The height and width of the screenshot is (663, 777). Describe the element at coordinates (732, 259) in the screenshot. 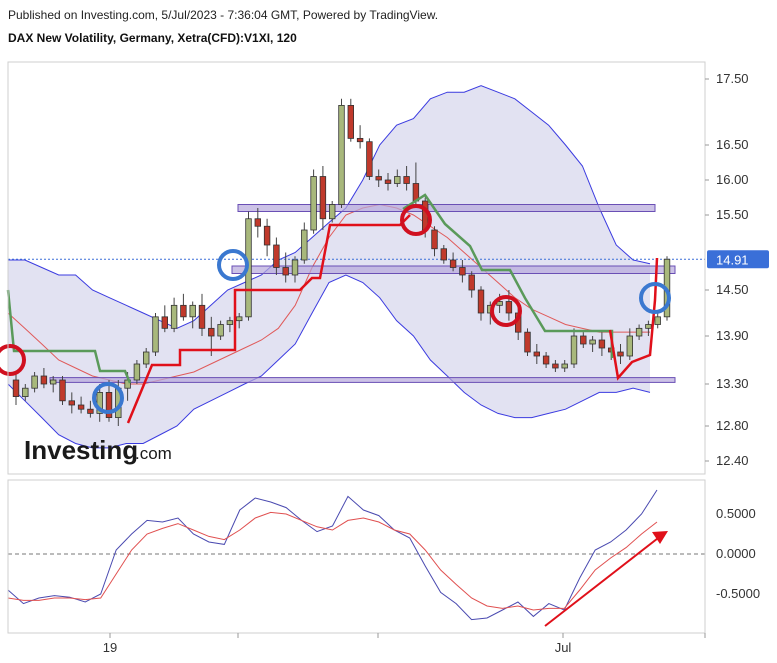

I see `last-price-label: 14.91` at that location.